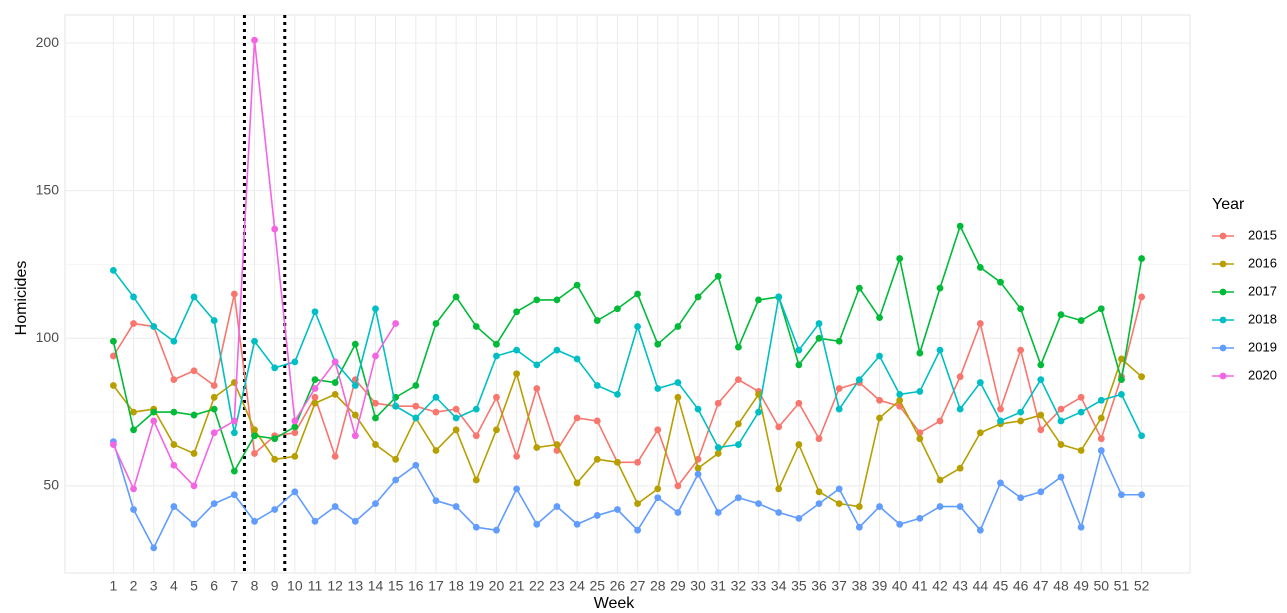  I want to click on y-tick-label: 200, so click(48, 42).